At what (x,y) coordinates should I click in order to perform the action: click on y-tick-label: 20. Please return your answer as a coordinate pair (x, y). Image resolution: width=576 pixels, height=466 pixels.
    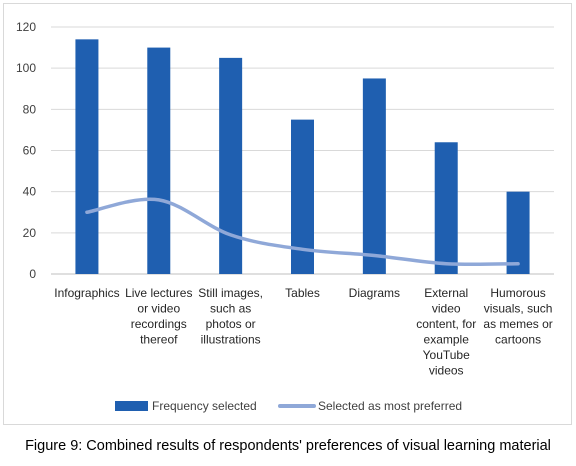
    Looking at the image, I should click on (30, 233).